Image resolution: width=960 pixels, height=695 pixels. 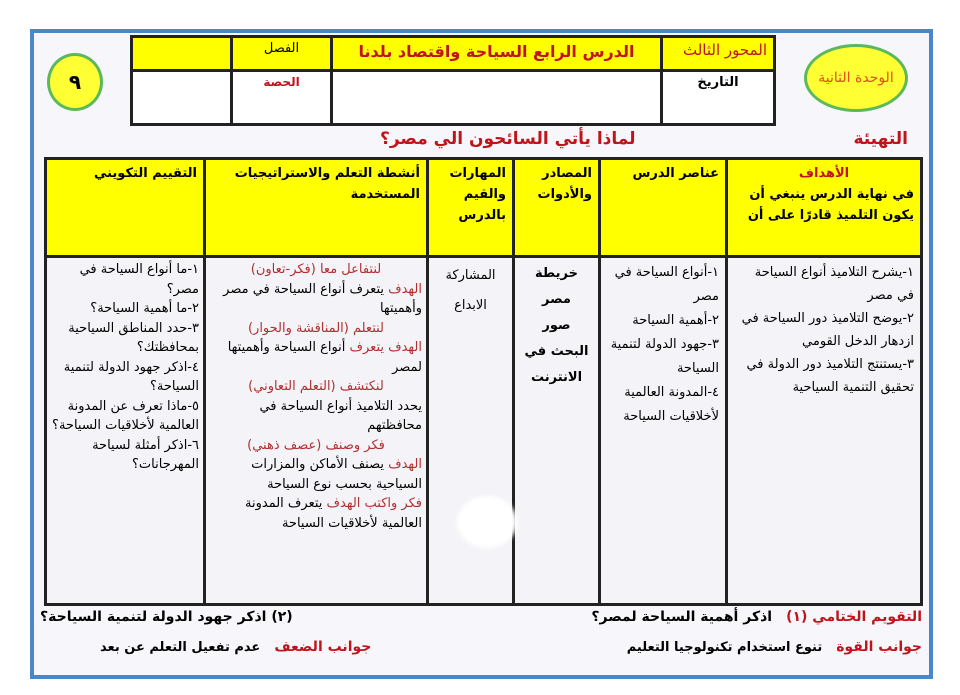 What do you see at coordinates (180, 647) in the screenshot?
I see `weaknesses-text: عدم تفعيل التعلم عن بعد` at bounding box center [180, 647].